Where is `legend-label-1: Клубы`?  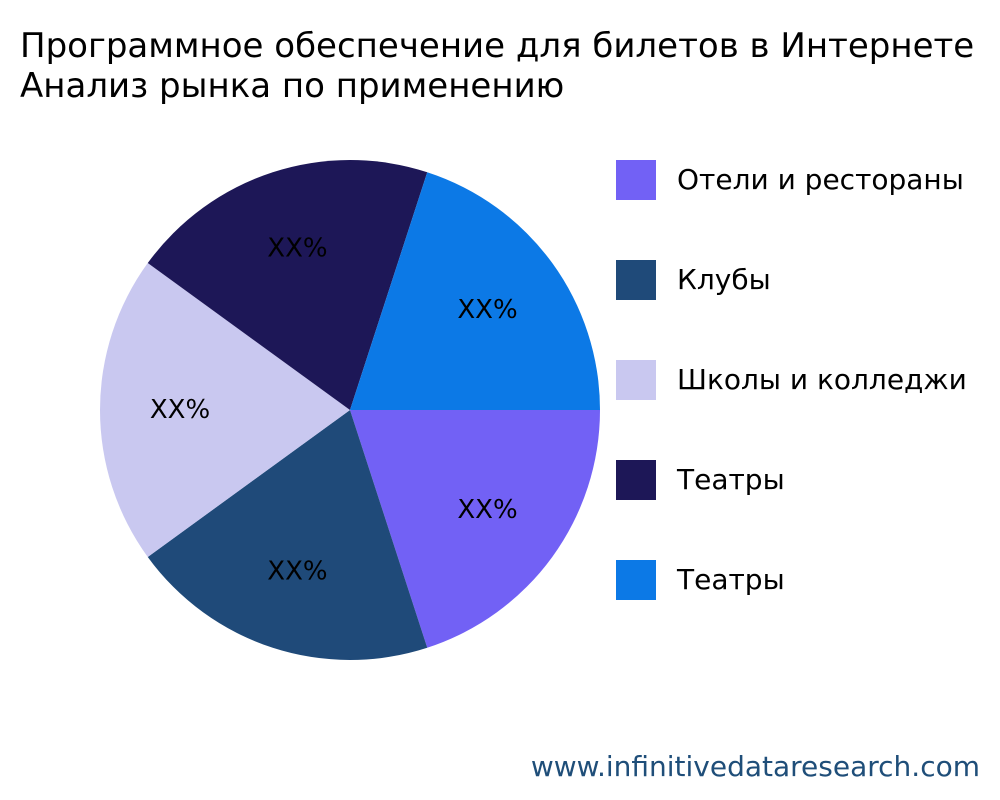
legend-label-1: Клубы is located at coordinates (724, 279).